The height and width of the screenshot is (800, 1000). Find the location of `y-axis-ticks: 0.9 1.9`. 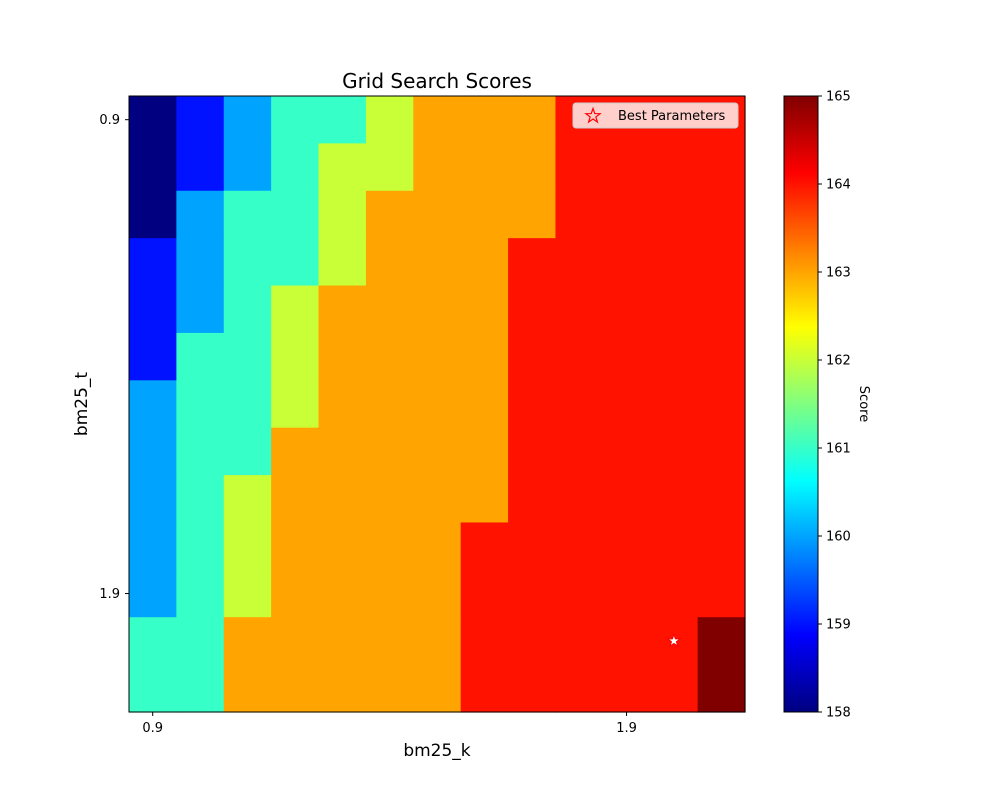

y-axis-ticks: 0.9 1.9 is located at coordinates (114, 357).